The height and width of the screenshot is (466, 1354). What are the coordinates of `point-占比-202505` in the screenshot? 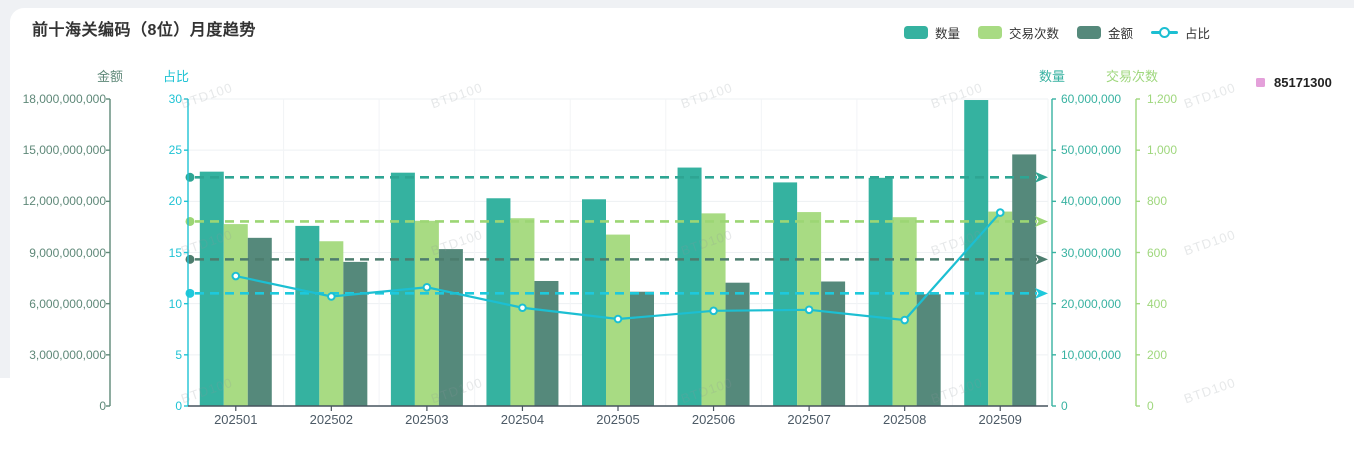 It's located at (618, 319).